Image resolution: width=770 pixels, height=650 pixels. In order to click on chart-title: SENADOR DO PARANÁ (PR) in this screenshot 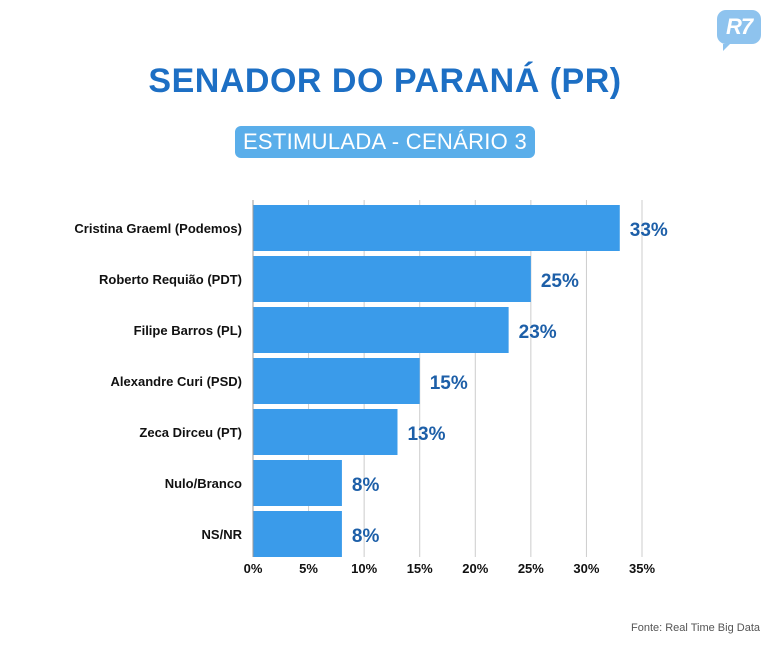, I will do `click(385, 81)`.